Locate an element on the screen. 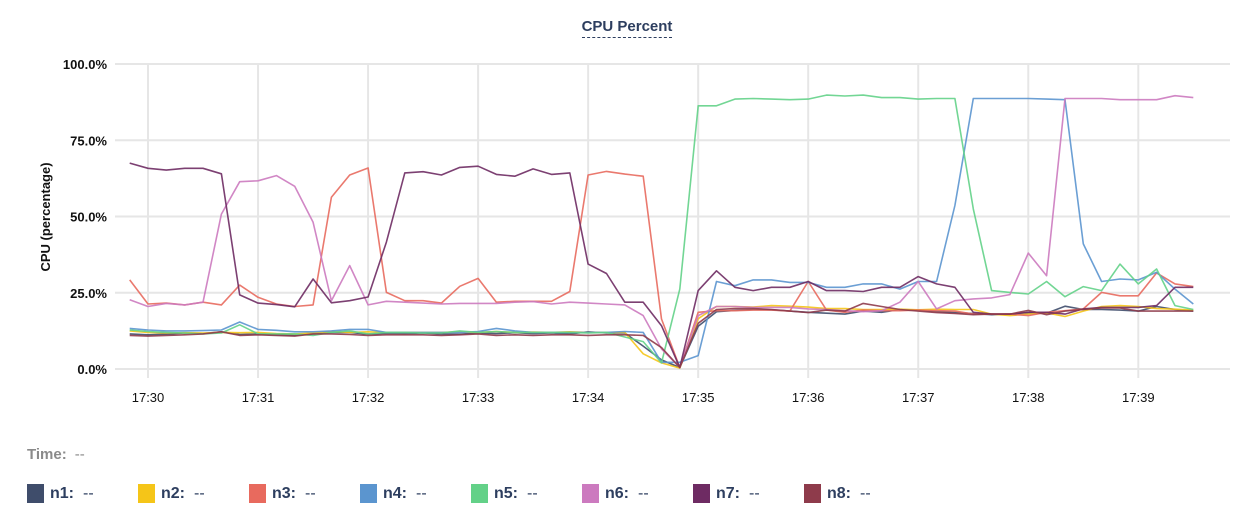 Image resolution: width=1254 pixels, height=530 pixels. legend-item-n7: n7: -- is located at coordinates (748, 493).